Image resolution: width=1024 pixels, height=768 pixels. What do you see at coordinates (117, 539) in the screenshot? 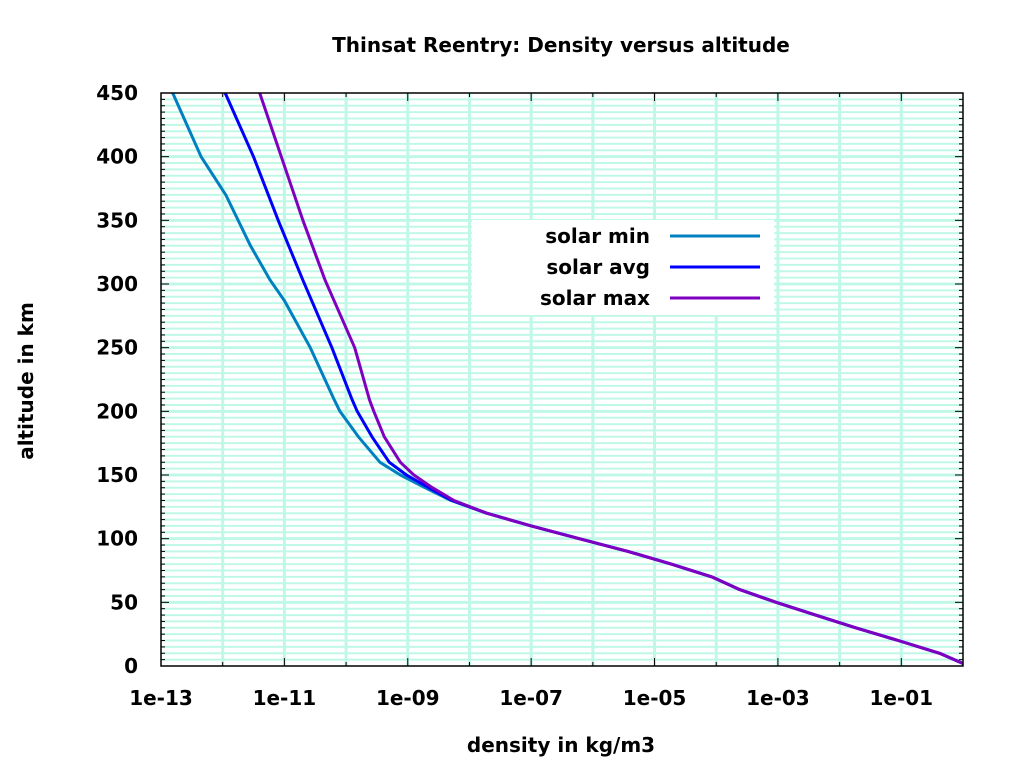
I see `y-tick-label: 100` at bounding box center [117, 539].